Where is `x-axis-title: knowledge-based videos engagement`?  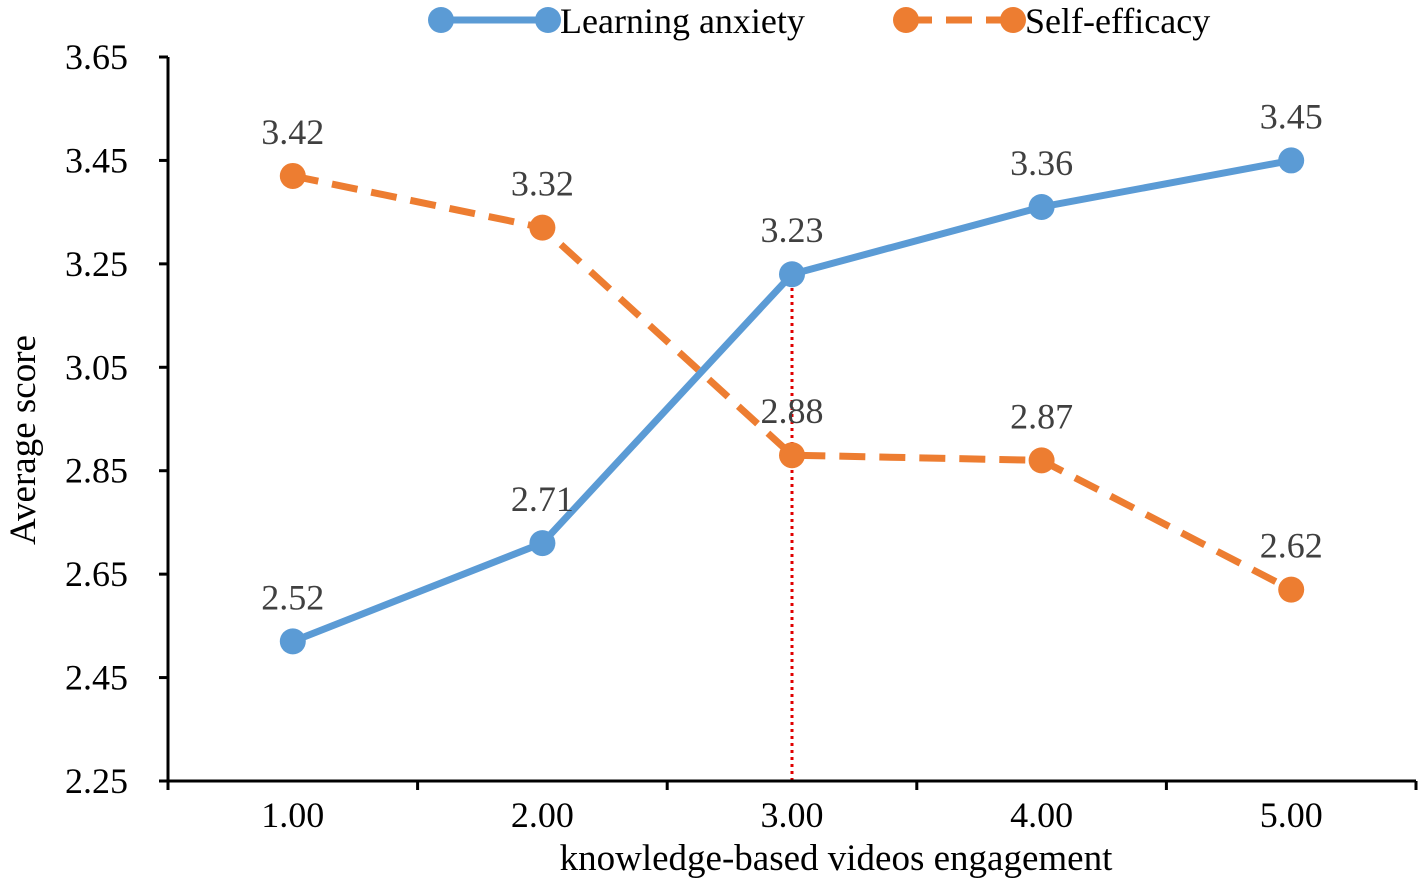
x-axis-title: knowledge-based videos engagement is located at coordinates (836, 858).